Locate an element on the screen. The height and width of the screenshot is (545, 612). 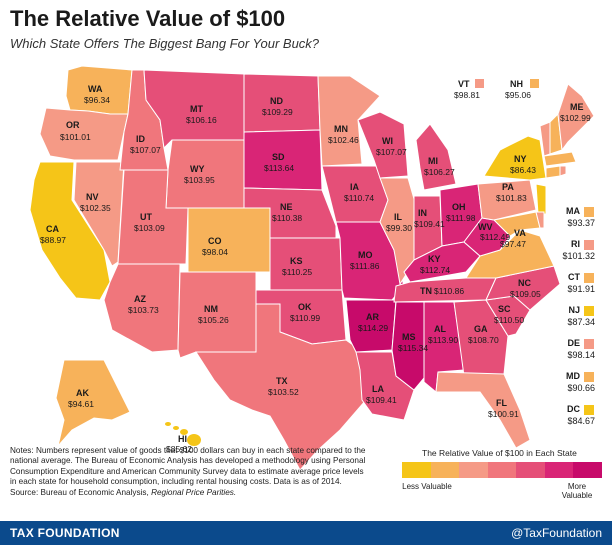
footer-bar: TAX FOUNDATION @TaxFoundation is located at coordinates (306, 533).